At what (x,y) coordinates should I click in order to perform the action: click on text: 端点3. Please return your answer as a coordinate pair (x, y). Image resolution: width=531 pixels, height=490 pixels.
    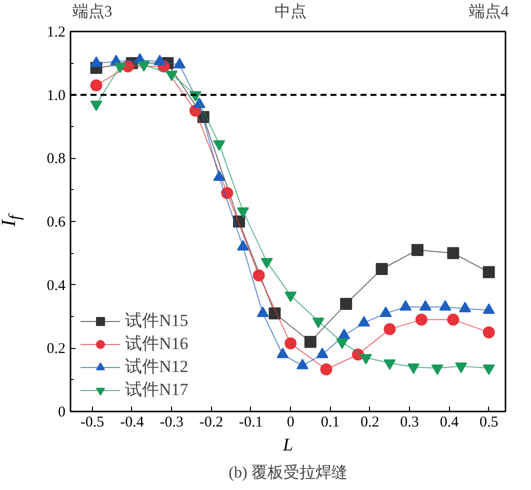
    Looking at the image, I should click on (92, 11).